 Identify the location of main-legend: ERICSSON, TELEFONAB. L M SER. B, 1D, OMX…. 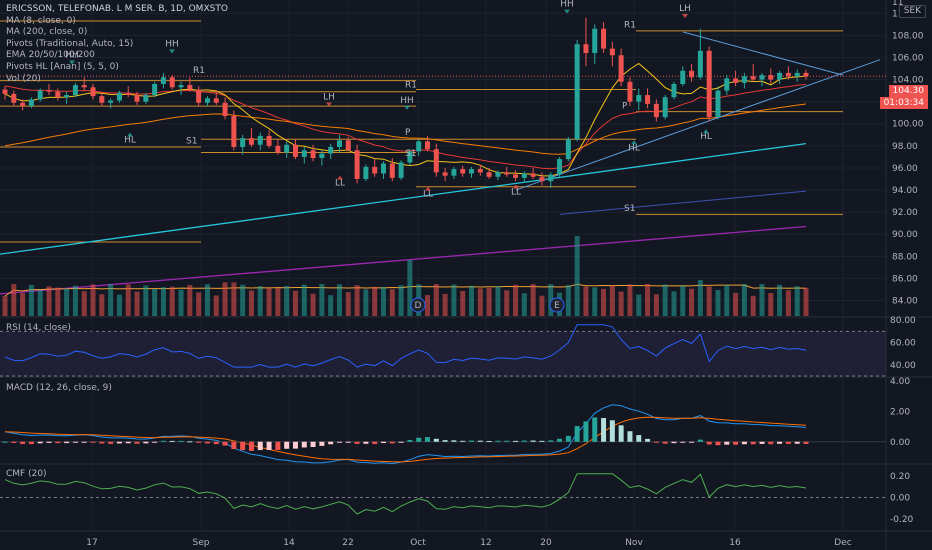
(117, 44).